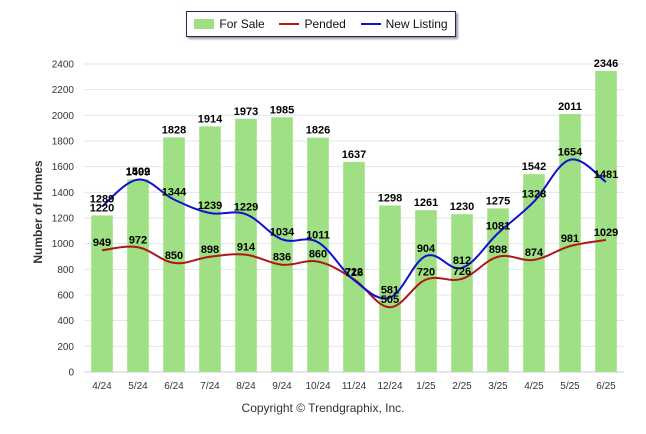 This screenshot has width=646, height=434. What do you see at coordinates (71, 373) in the screenshot?
I see `y-tick-label: 0` at bounding box center [71, 373].